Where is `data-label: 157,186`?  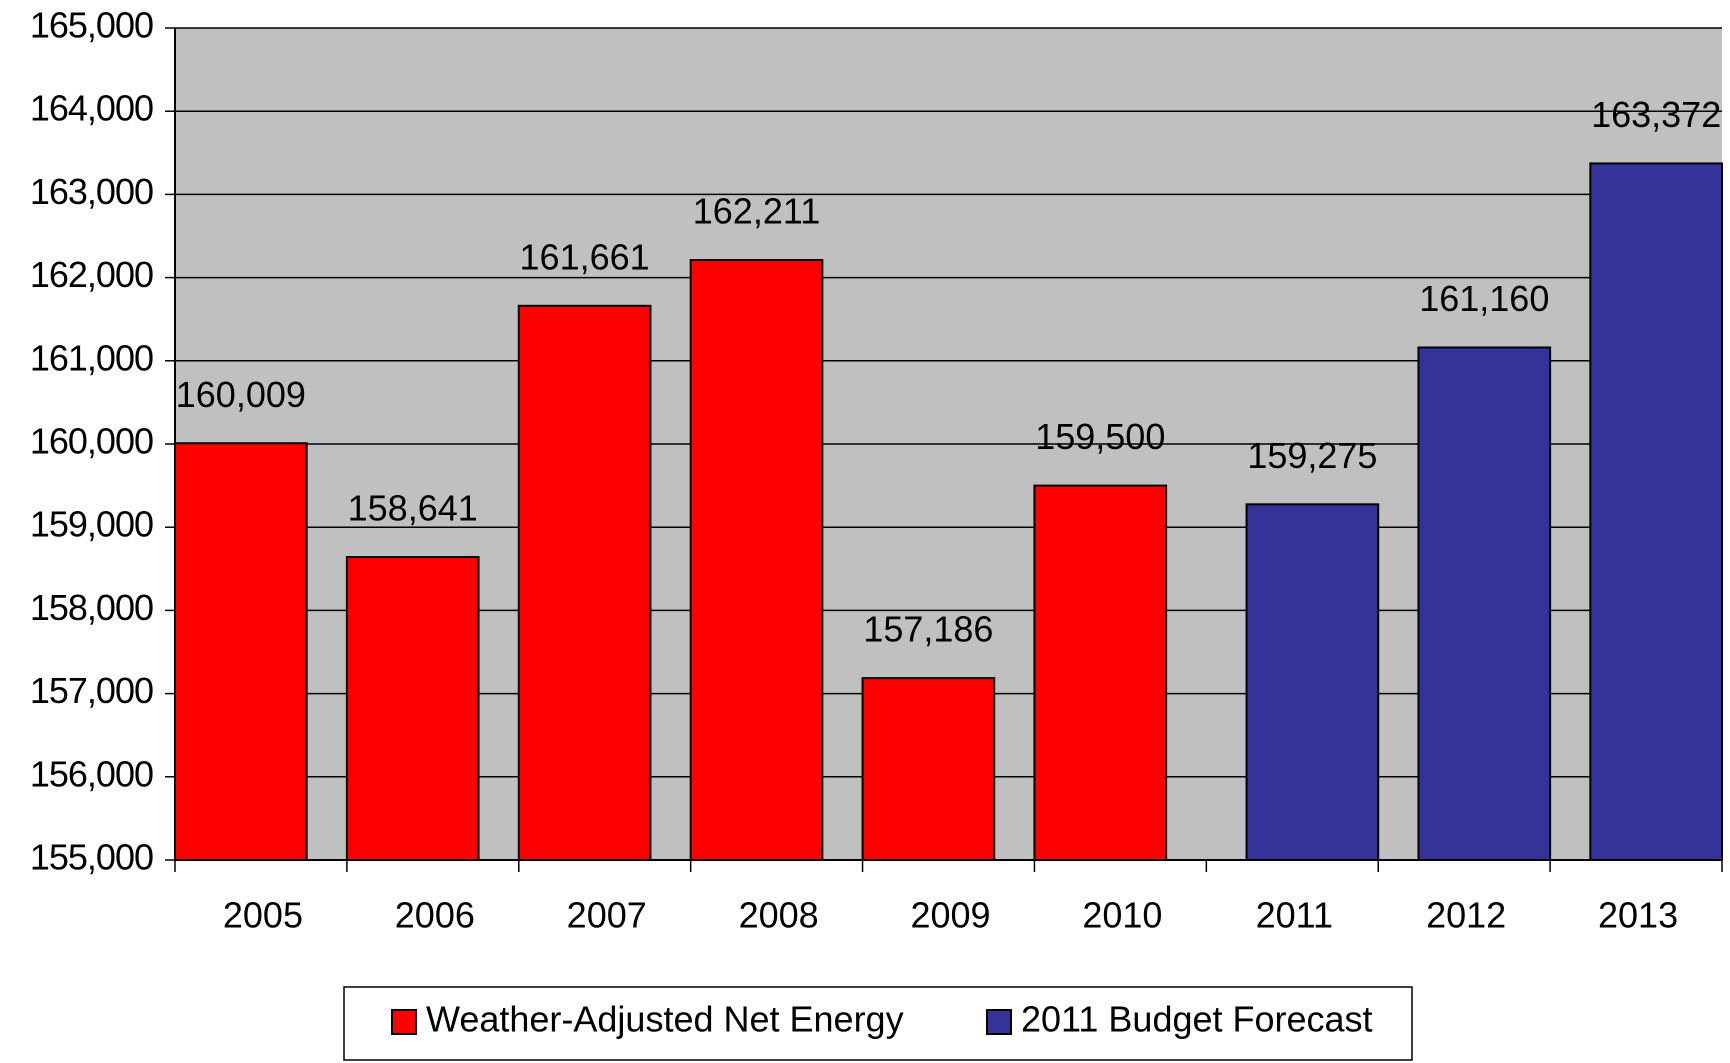
data-label: 157,186 is located at coordinates (928, 629).